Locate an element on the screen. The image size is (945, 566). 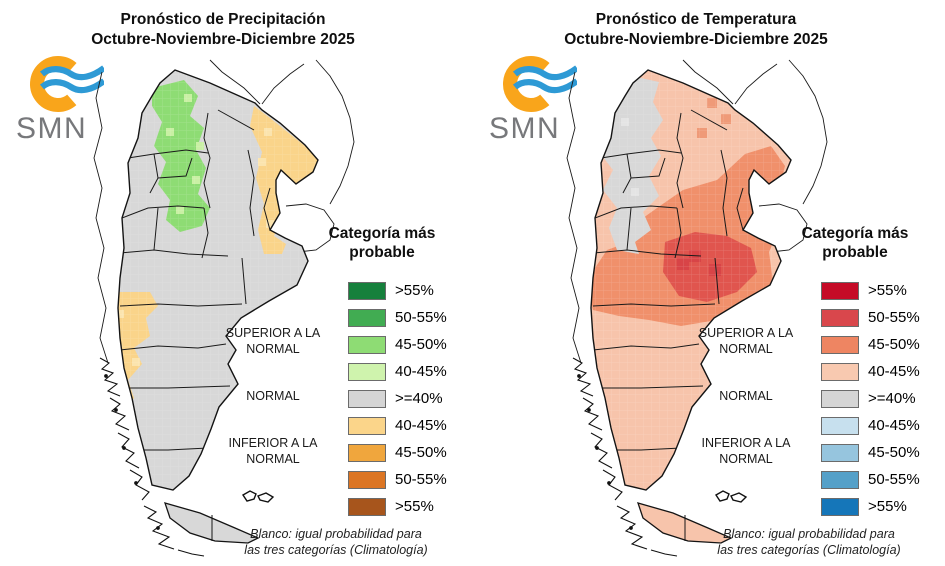
province-borders is located at coordinates (668, 280).